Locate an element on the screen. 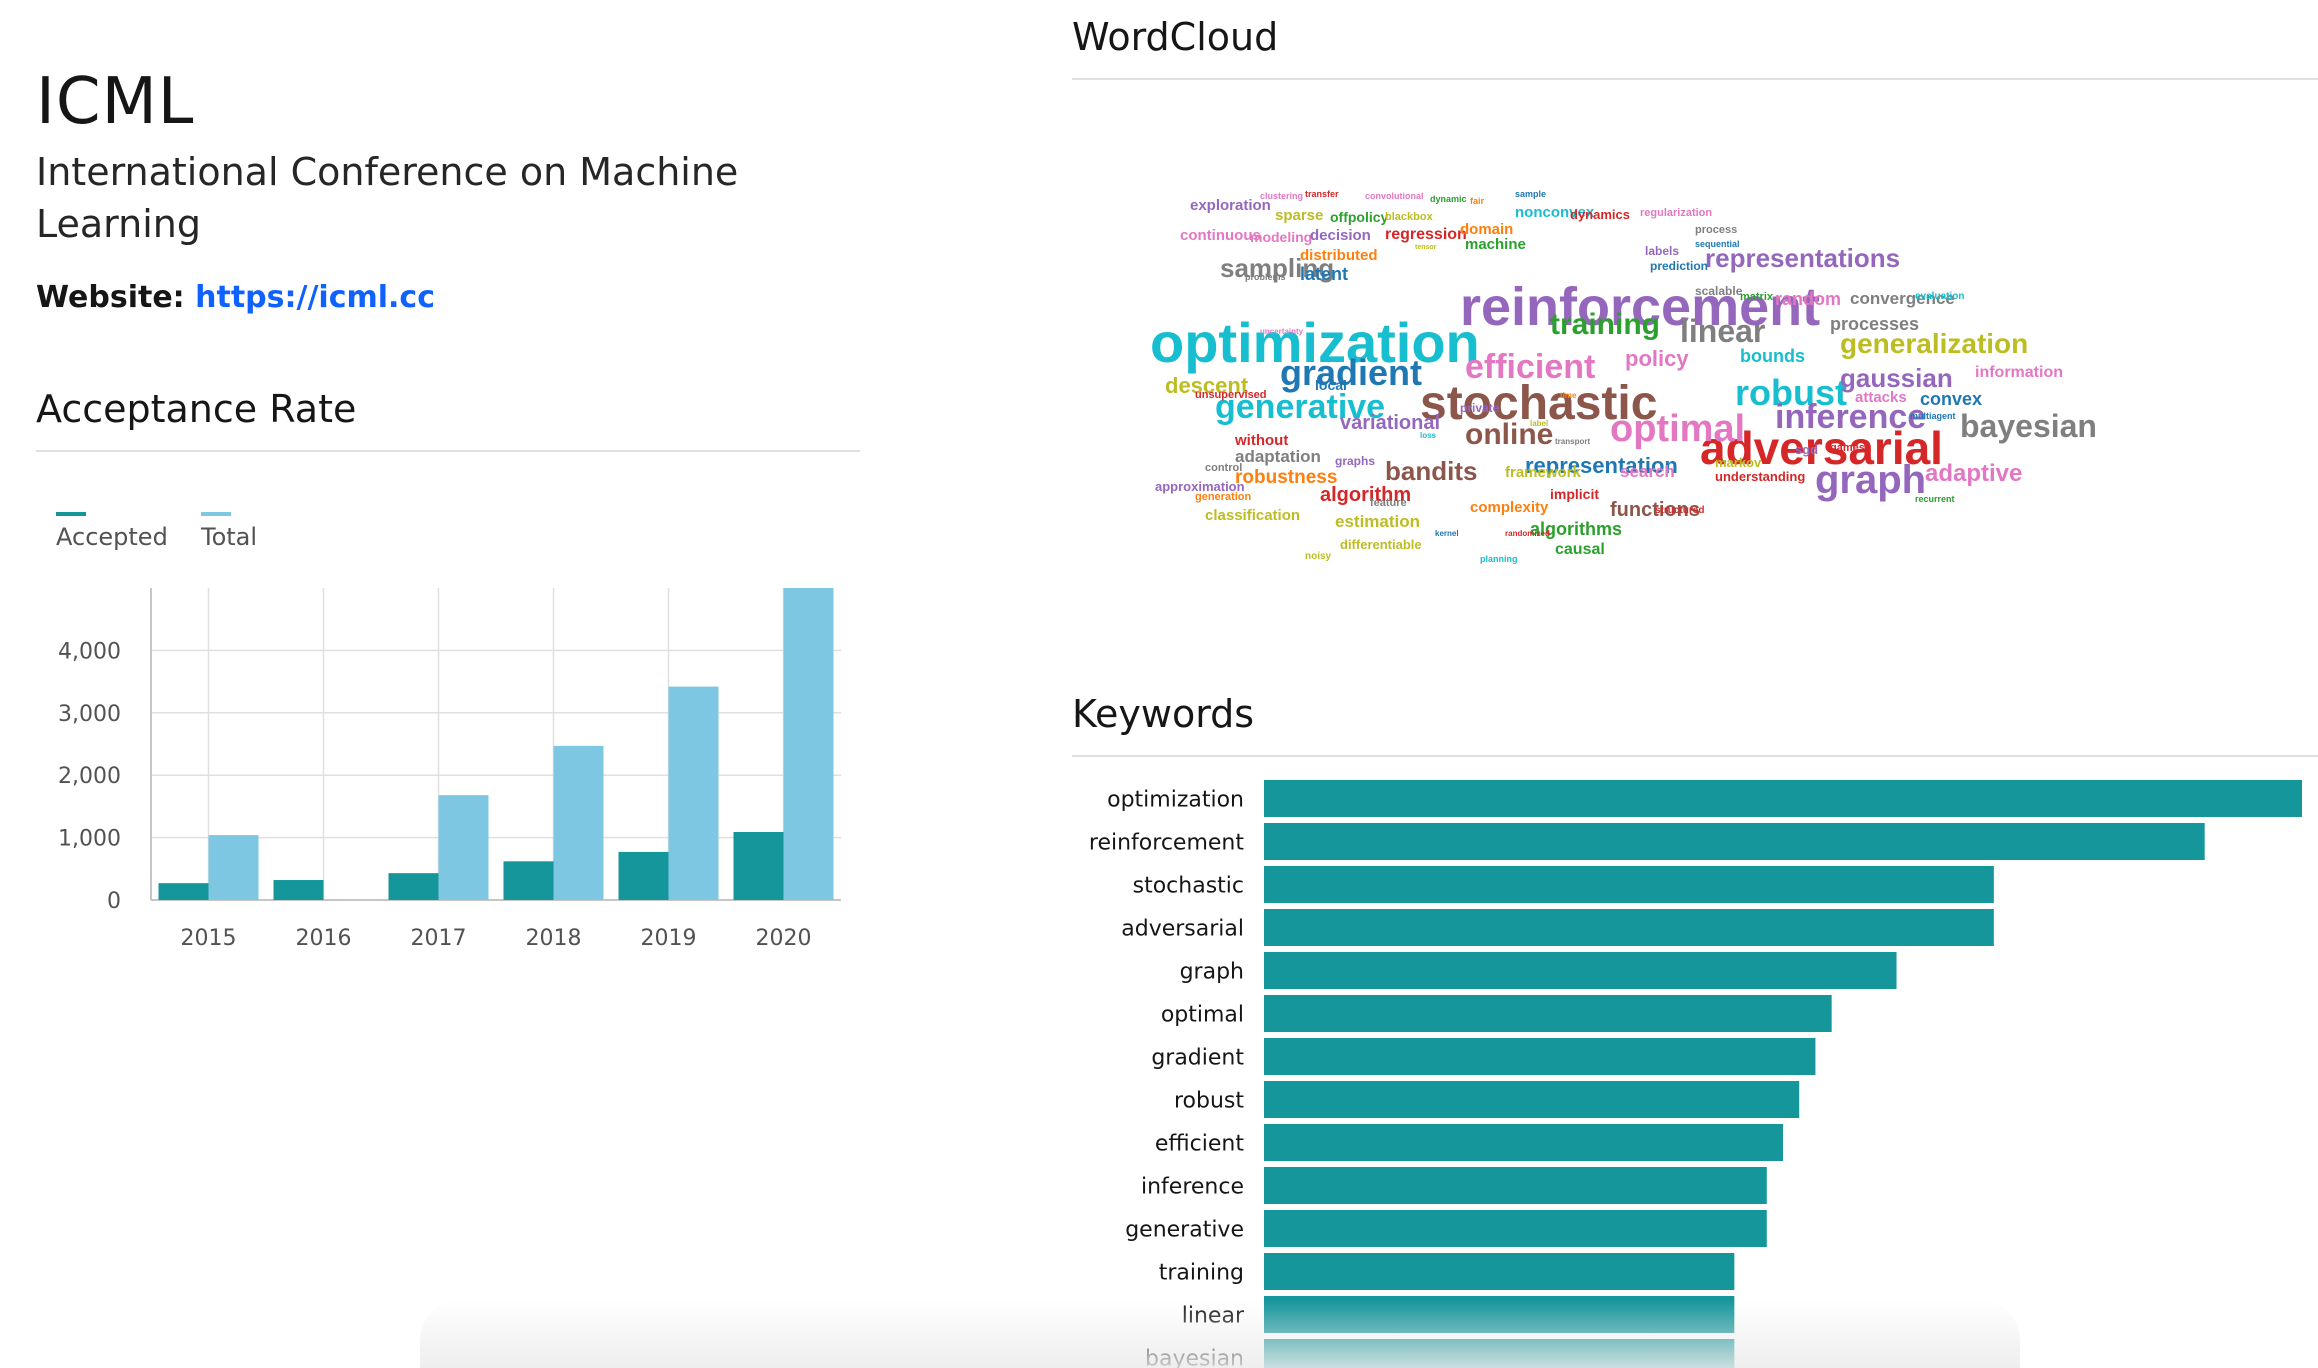 This screenshot has width=2318, height=1368. keyword-bar-optimization is located at coordinates (1783, 798).